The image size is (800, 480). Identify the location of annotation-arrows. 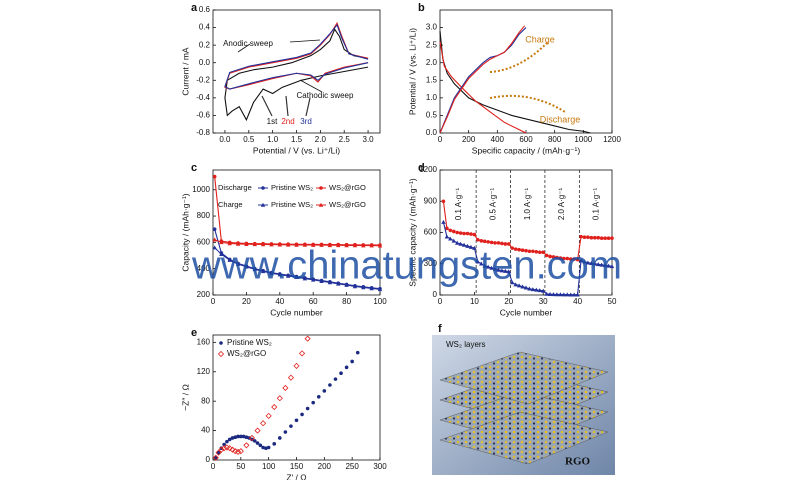
(401, 78).